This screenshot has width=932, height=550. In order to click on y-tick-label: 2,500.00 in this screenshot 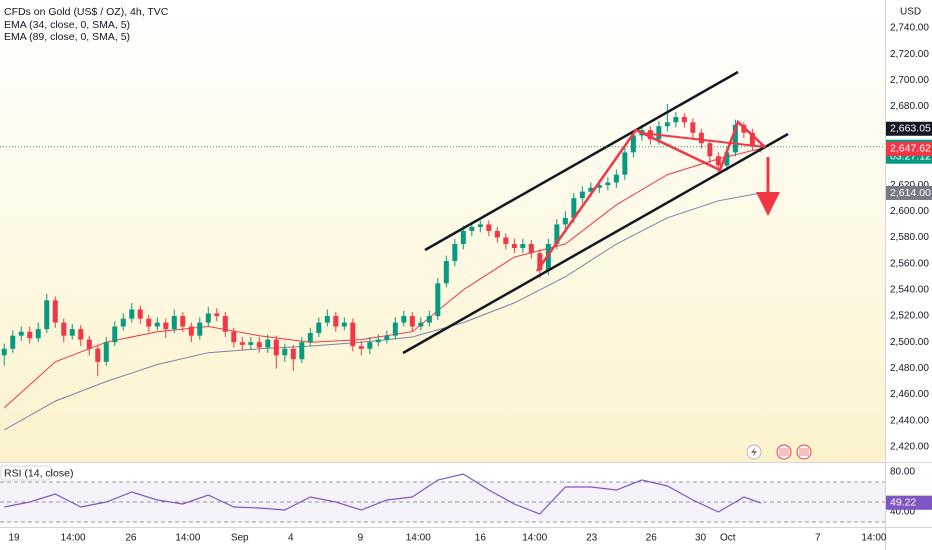, I will do `click(909, 342)`.